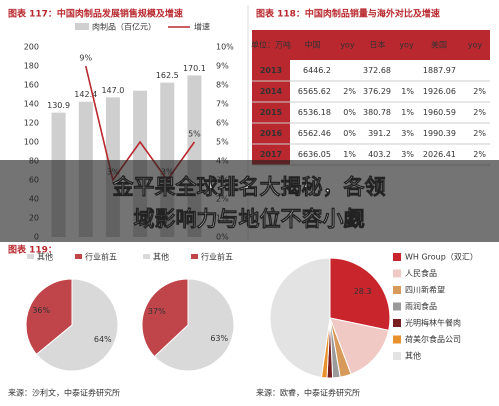 The height and width of the screenshot is (406, 499). Describe the element at coordinates (377, 112) in the screenshot. I see `table-cell: 380.78` at that location.